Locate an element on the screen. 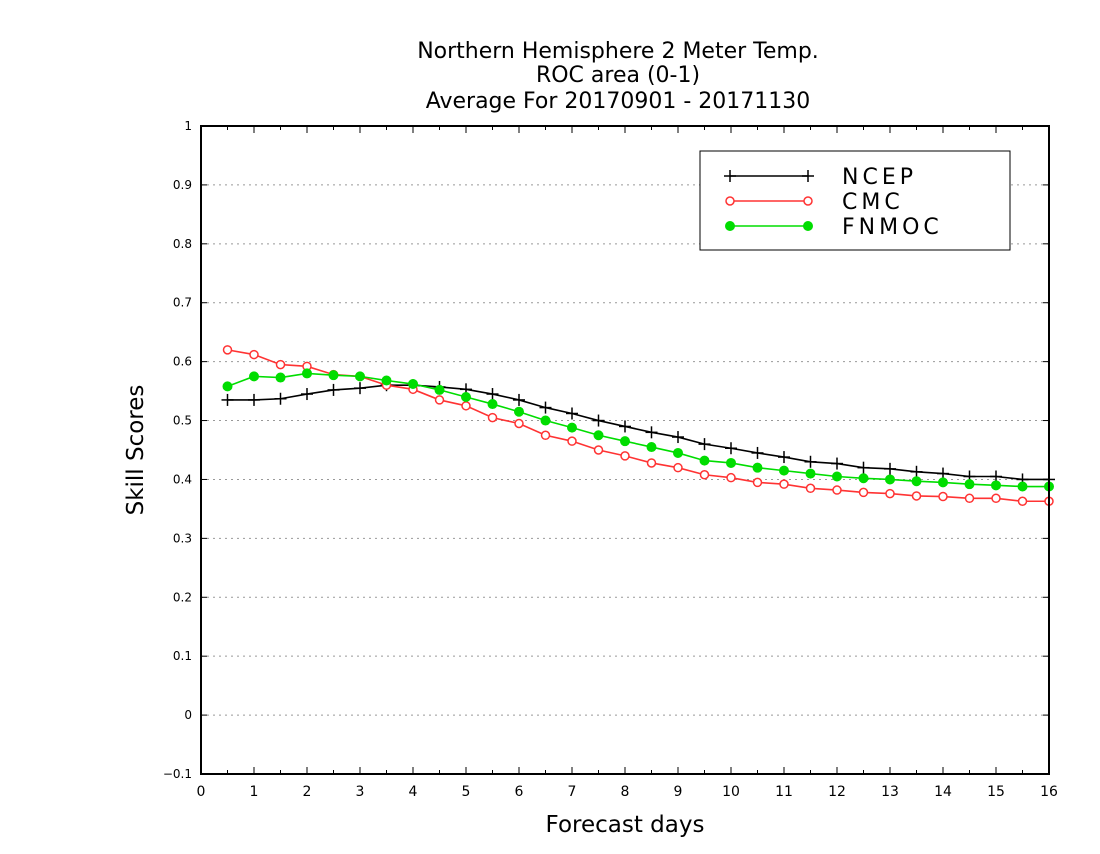 The width and height of the screenshot is (1100, 854). legend-label-cmc: CMC is located at coordinates (873, 202).